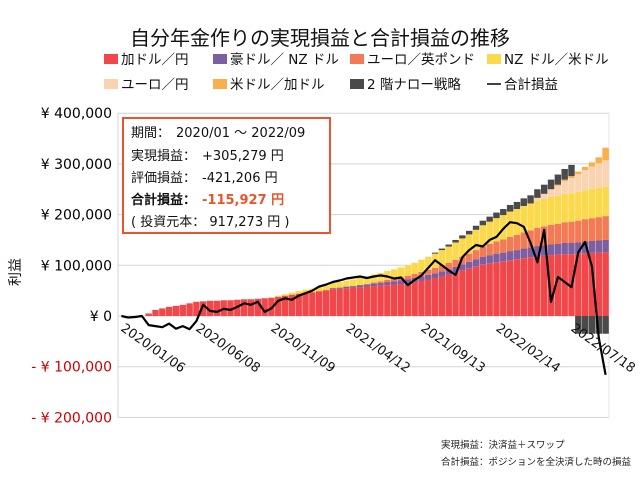  I want to click on legend-label: ユーロ／英ポンド, so click(421, 59).